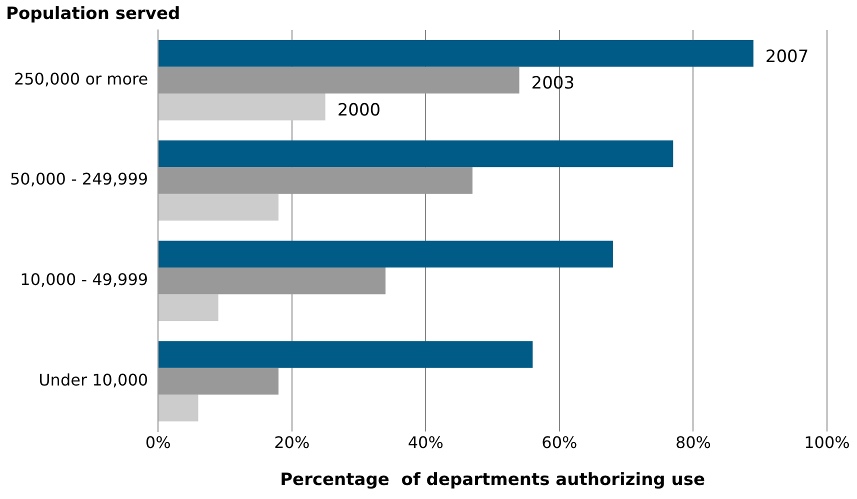 This screenshot has height=499, width=857. I want to click on y-tick-label: 250,000 or more, so click(81, 78).